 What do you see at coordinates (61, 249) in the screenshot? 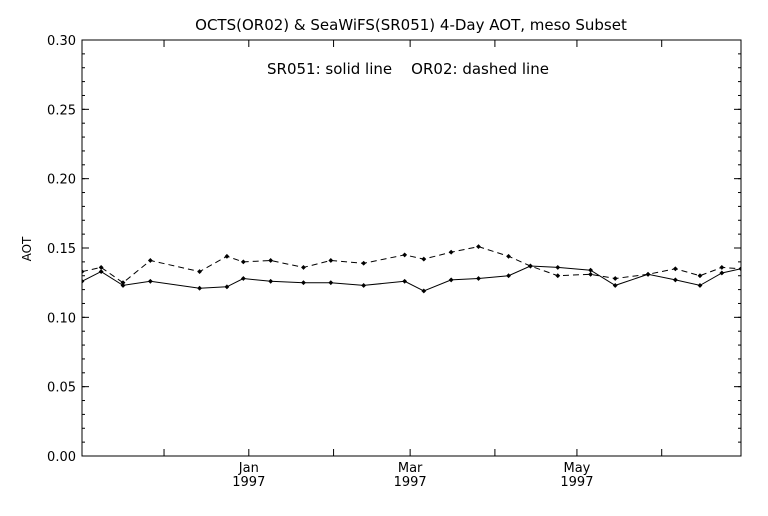
I see `y-tick-label: 0.15` at bounding box center [61, 249].